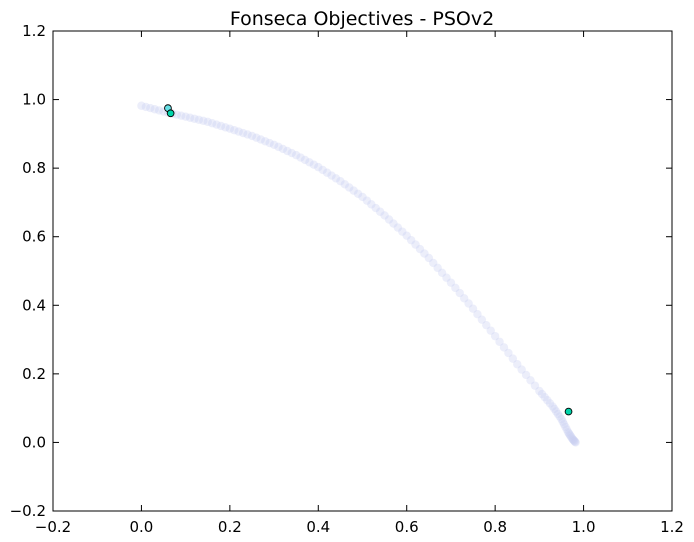 Image resolution: width=694 pixels, height=542 pixels. Describe the element at coordinates (34, 31) in the screenshot. I see `y-tick-label: 1.2` at that location.